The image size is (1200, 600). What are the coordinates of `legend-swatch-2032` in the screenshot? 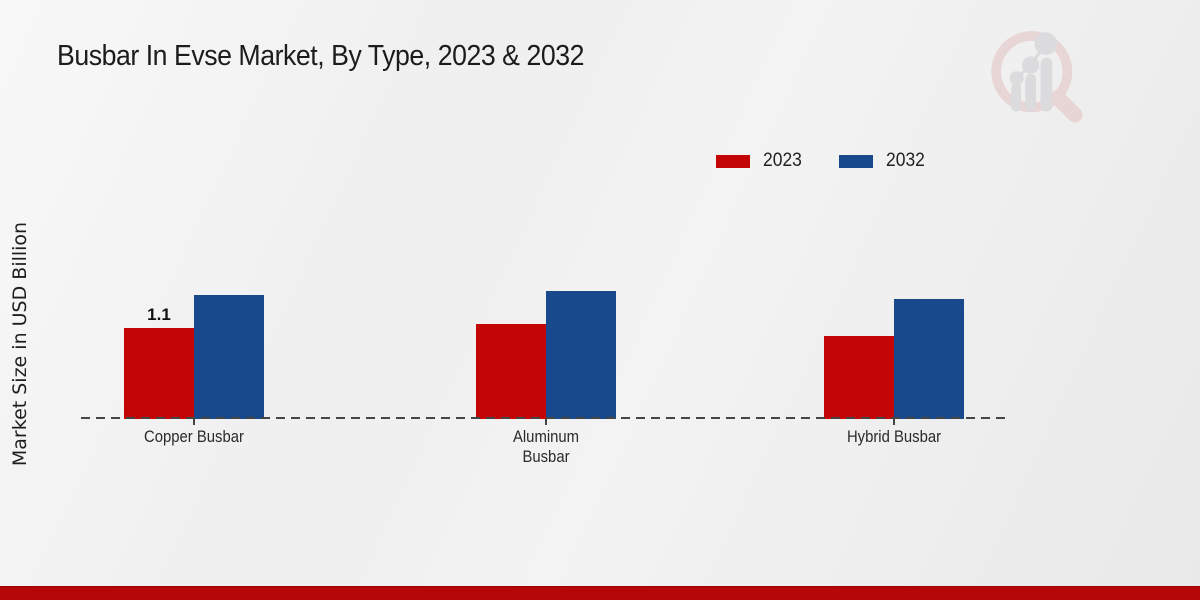 It's located at (856, 161).